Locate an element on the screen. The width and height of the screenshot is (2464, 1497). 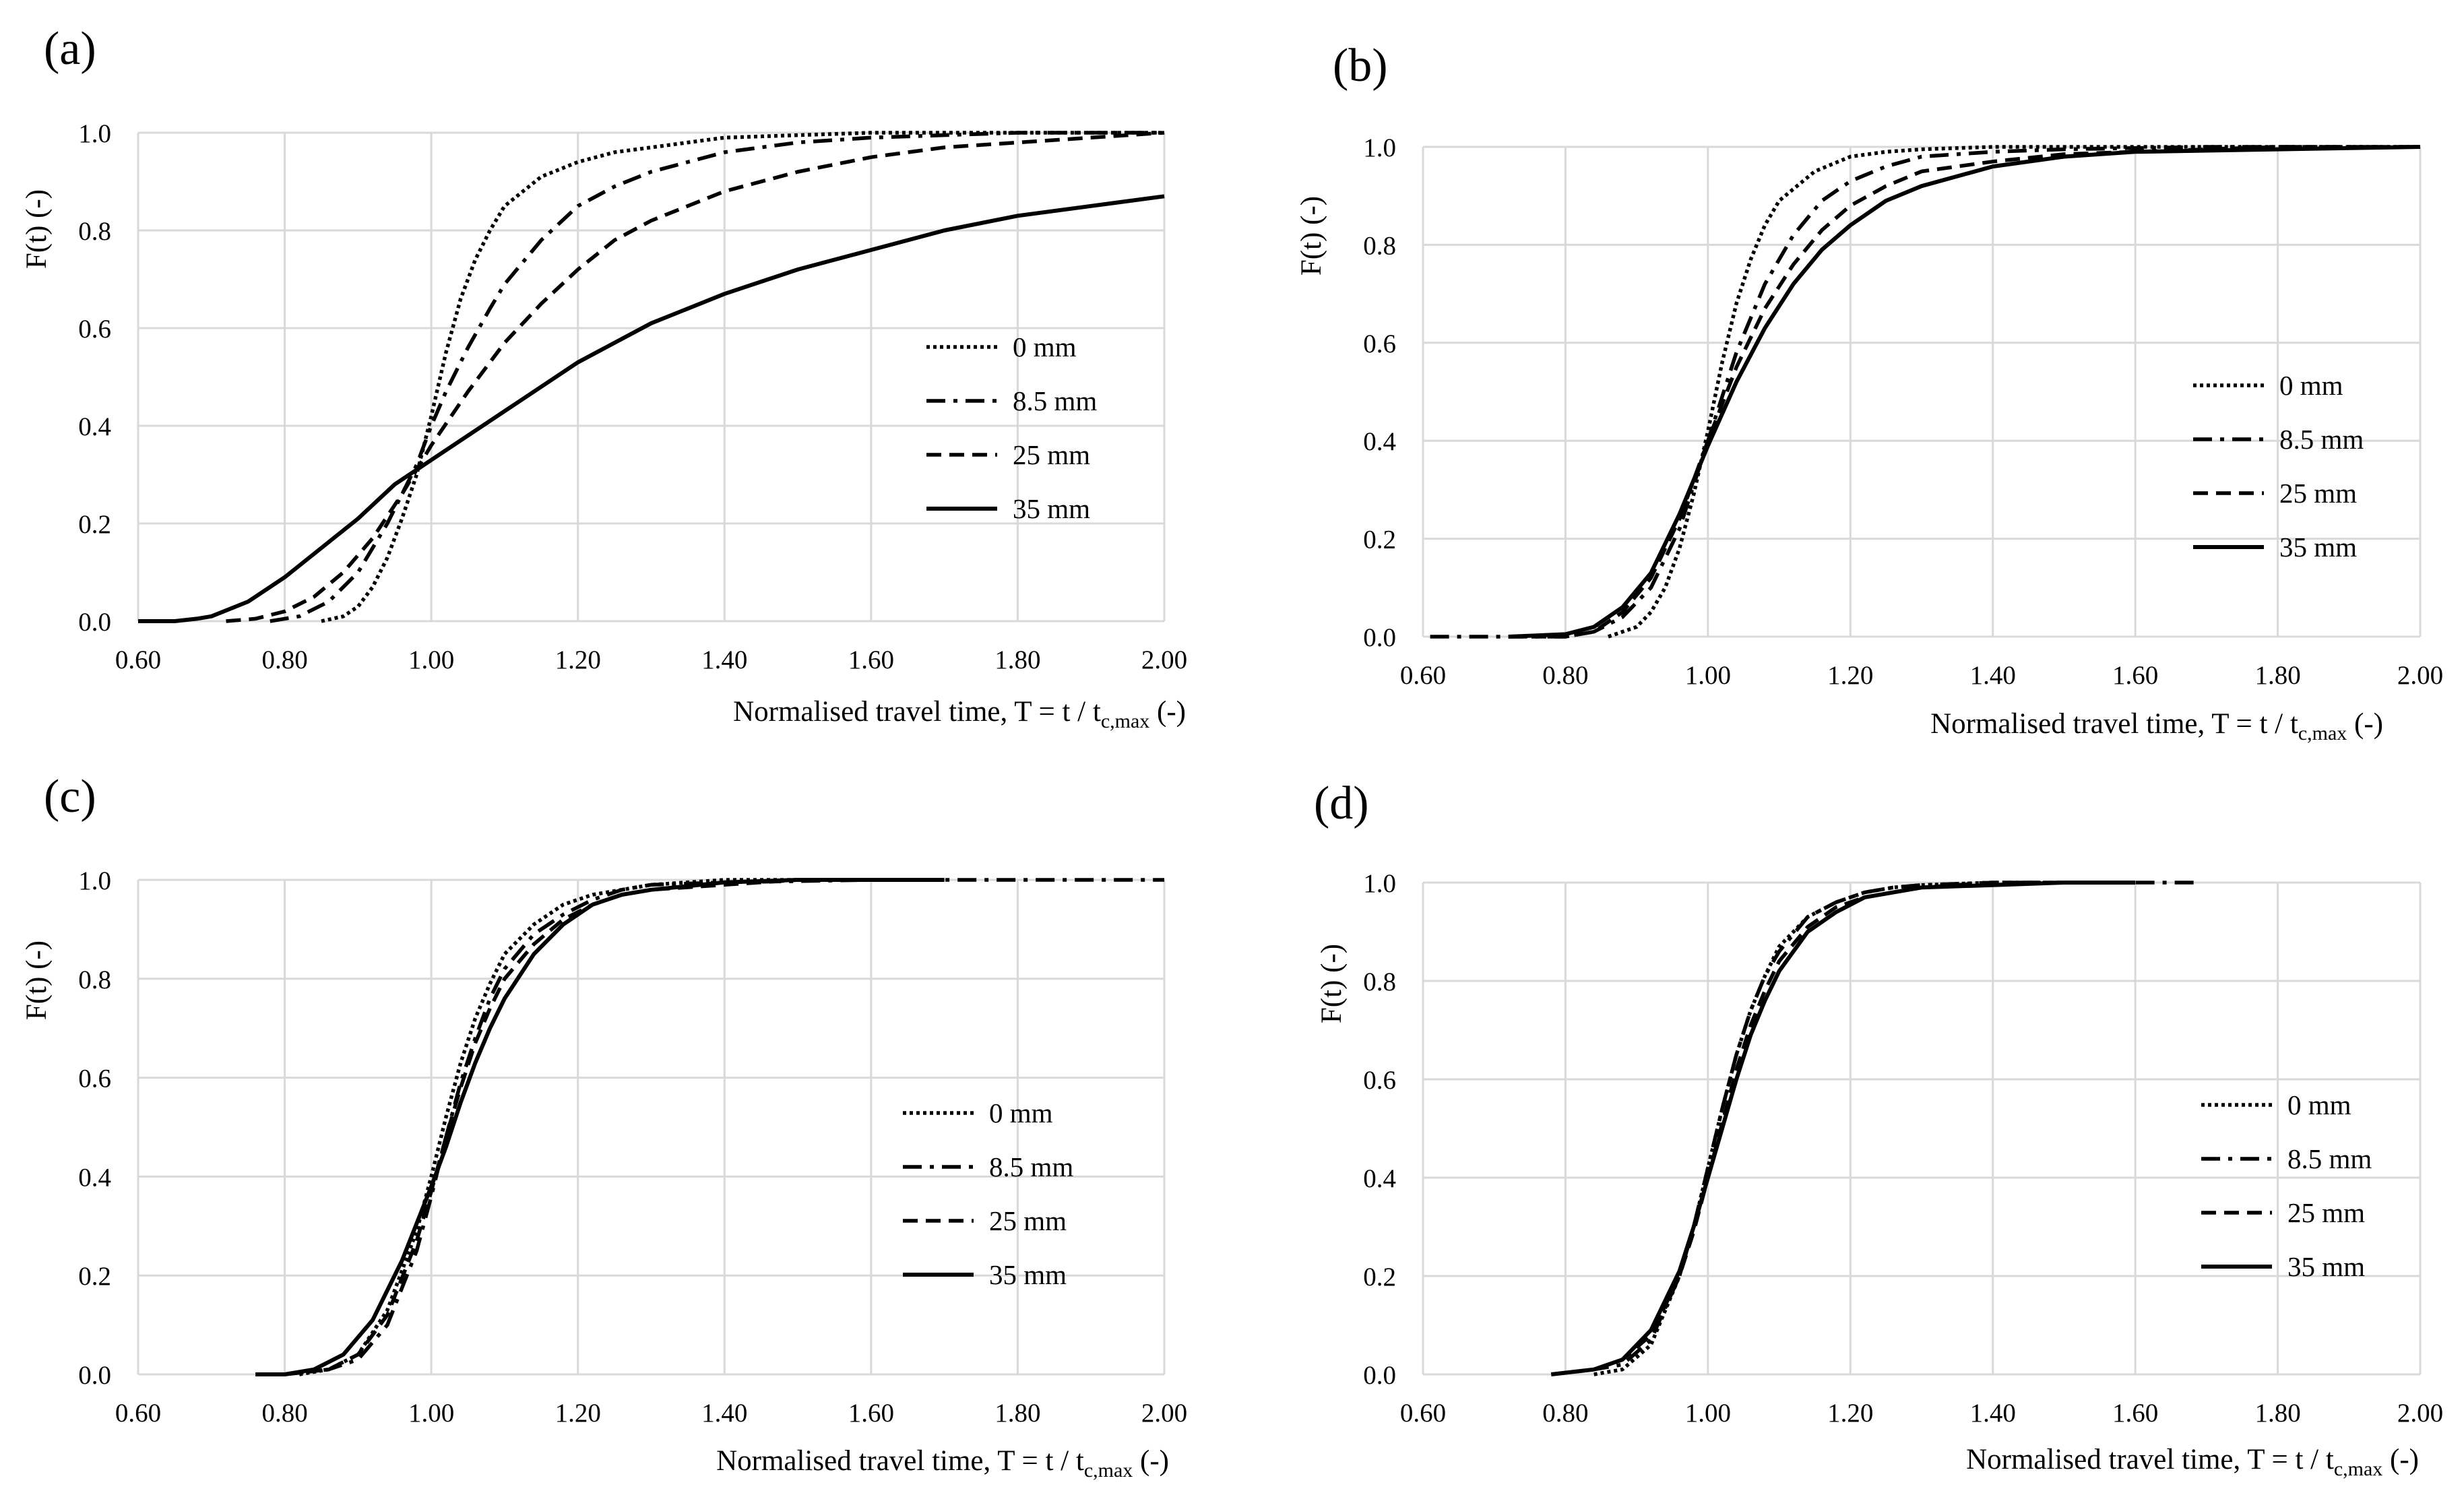
panel-label: (a) is located at coordinates (70, 49).